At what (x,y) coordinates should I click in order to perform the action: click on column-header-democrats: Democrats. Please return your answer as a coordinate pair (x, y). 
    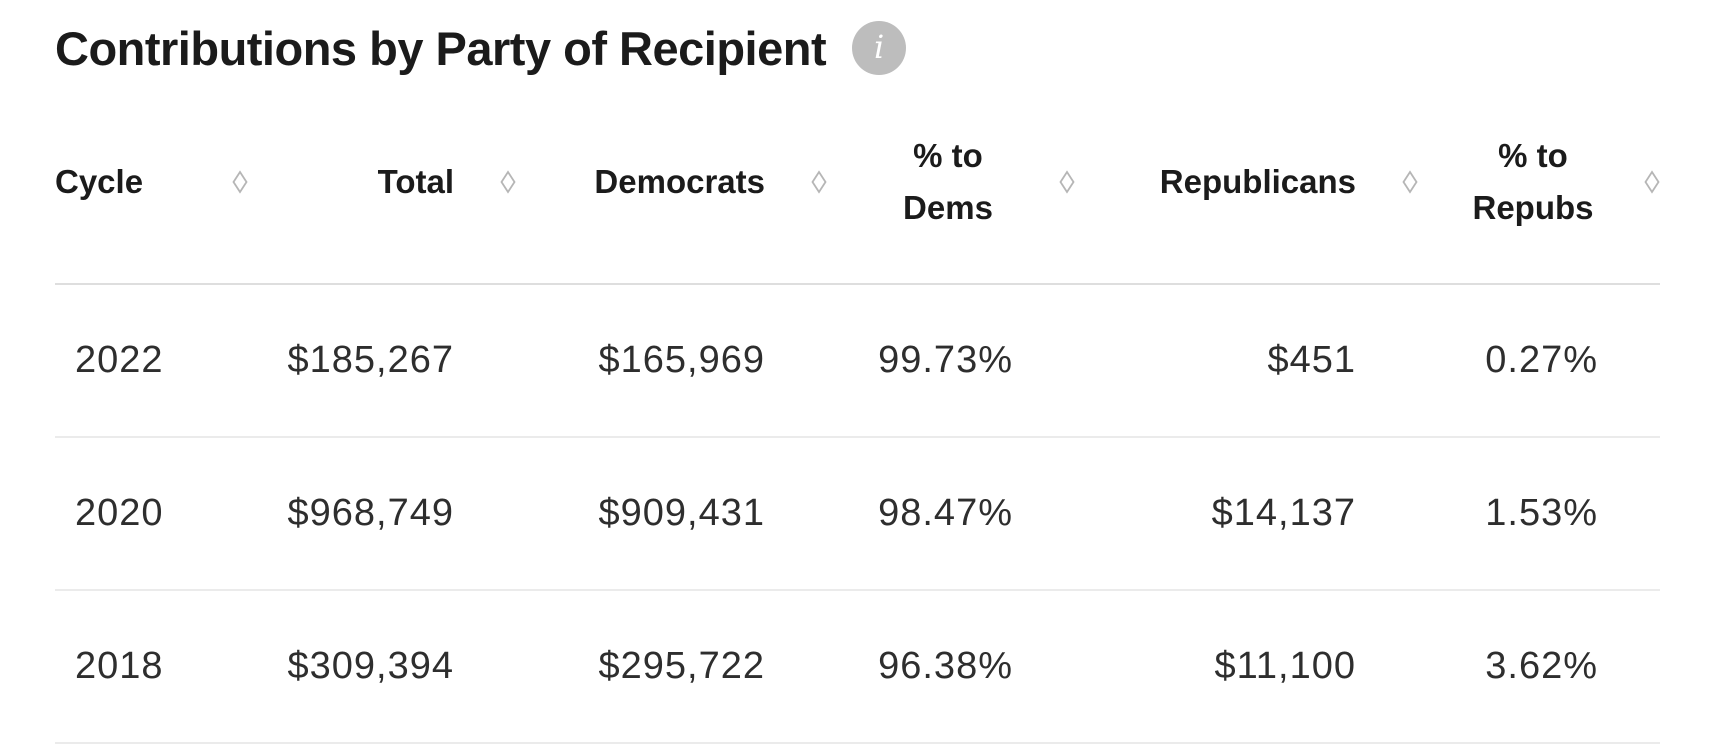
    Looking at the image, I should click on (671, 181).